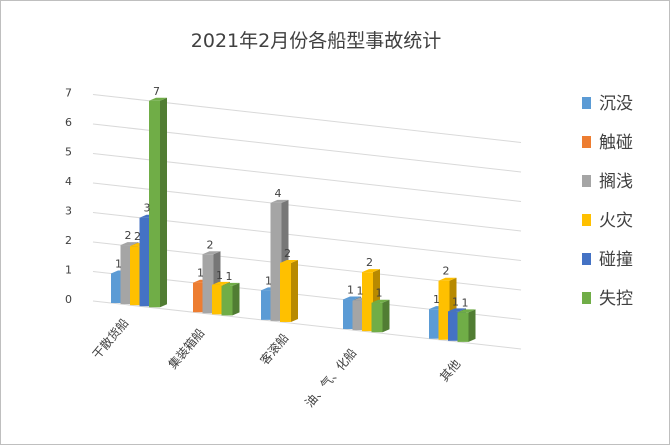 The width and height of the screenshot is (670, 446). I want to click on x-category-label: 其他, so click(450, 370).